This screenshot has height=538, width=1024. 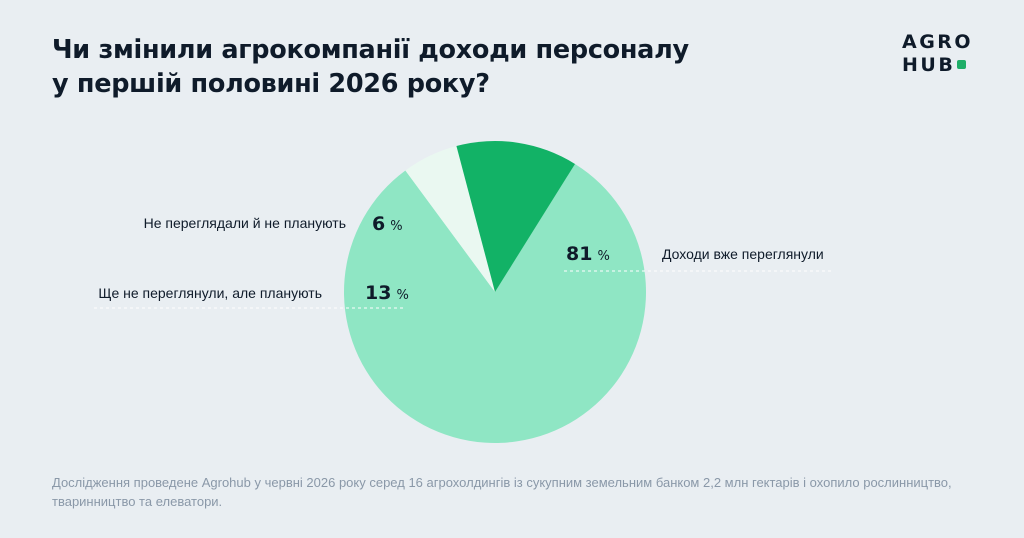 I want to click on chart-title-line-1: Чи змінили агрокомпанії доходи персоналу, so click(x=370, y=50).